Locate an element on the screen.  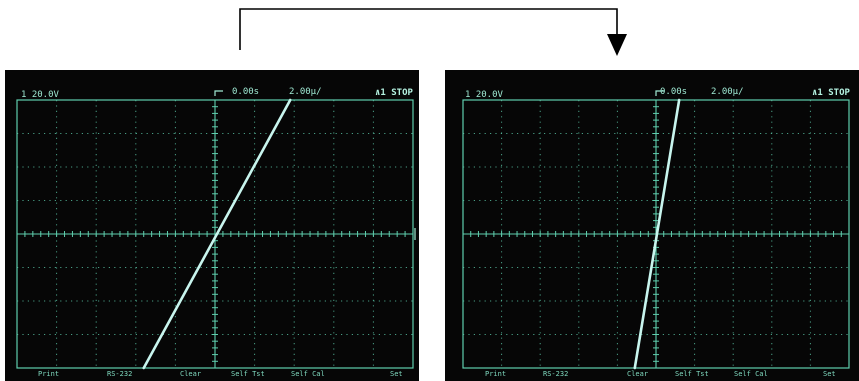
connector-line is located at coordinates (428, 29).